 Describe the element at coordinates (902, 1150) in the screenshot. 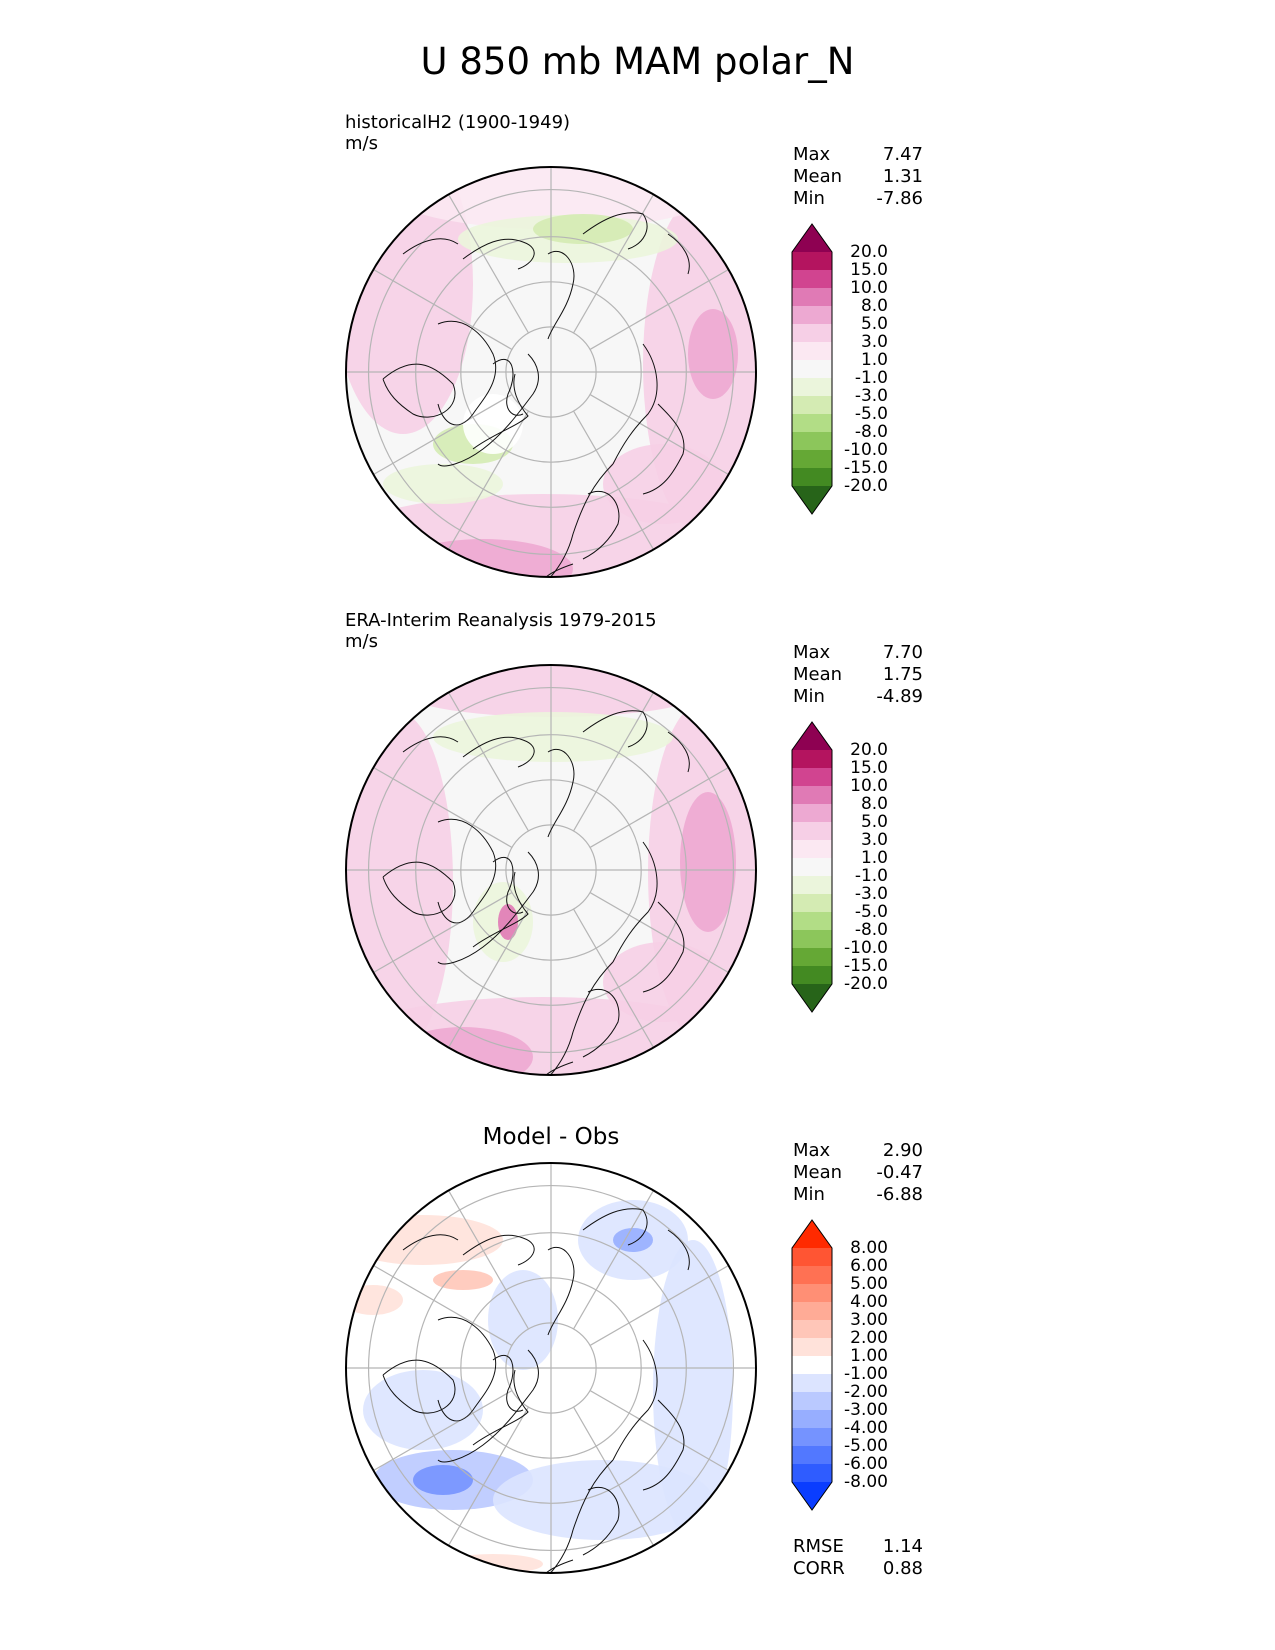

I see `stat-max-value: 2.90` at that location.